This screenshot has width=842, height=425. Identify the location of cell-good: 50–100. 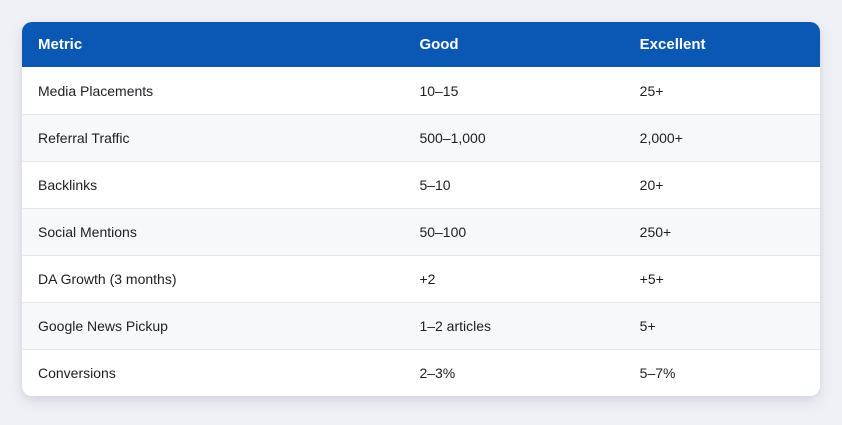
(513, 231).